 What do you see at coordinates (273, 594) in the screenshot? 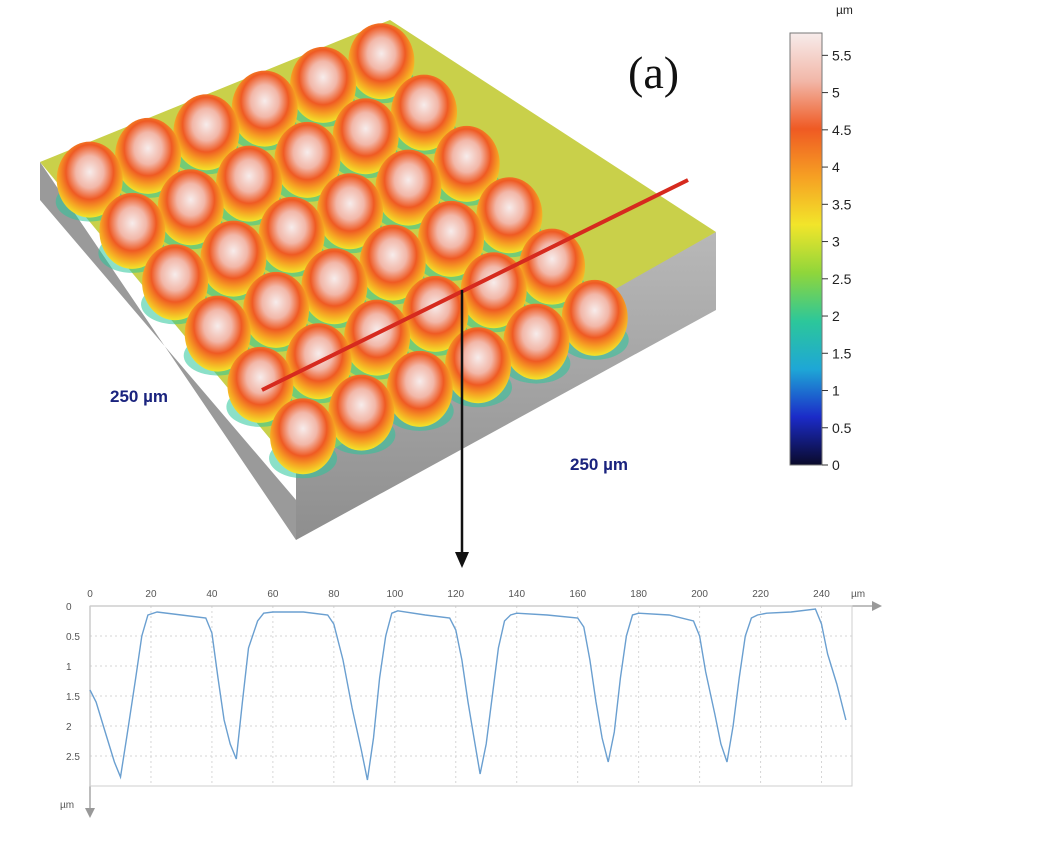
I see `x-tick-label: 60` at bounding box center [273, 594].